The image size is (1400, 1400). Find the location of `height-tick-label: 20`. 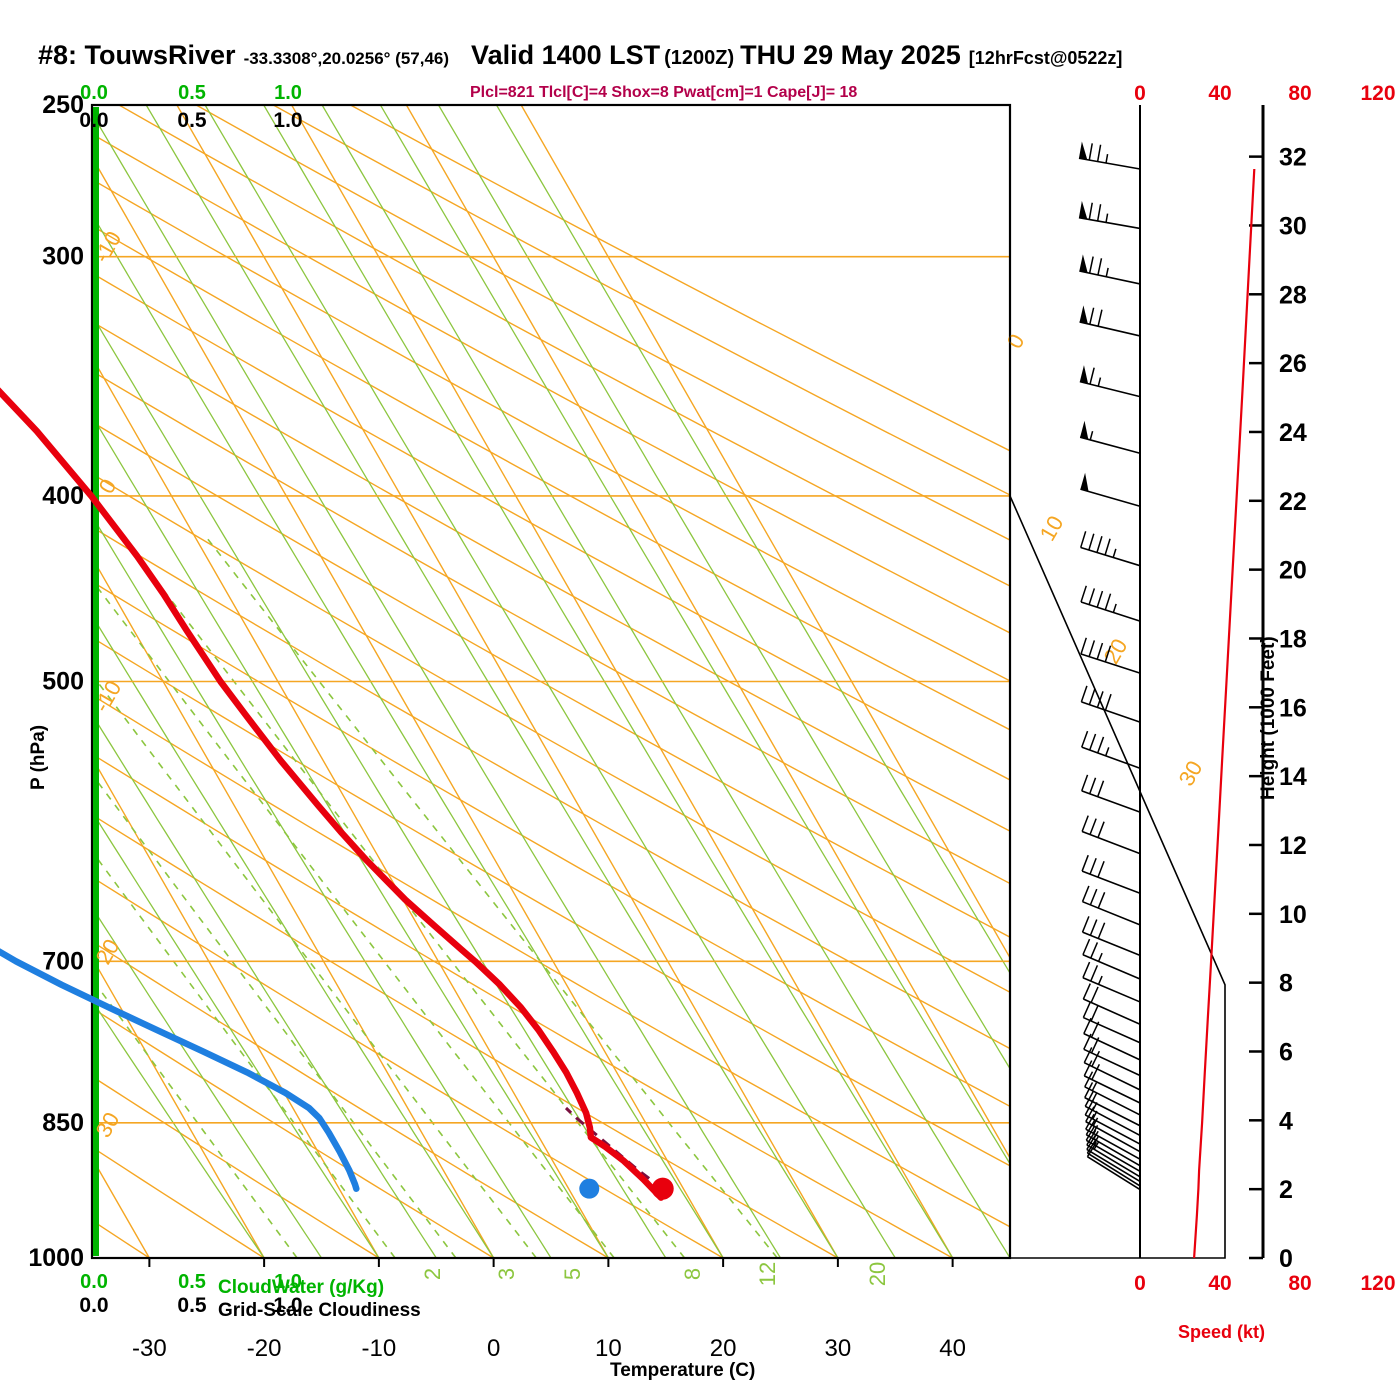

height-tick-label: 20 is located at coordinates (1293, 571).